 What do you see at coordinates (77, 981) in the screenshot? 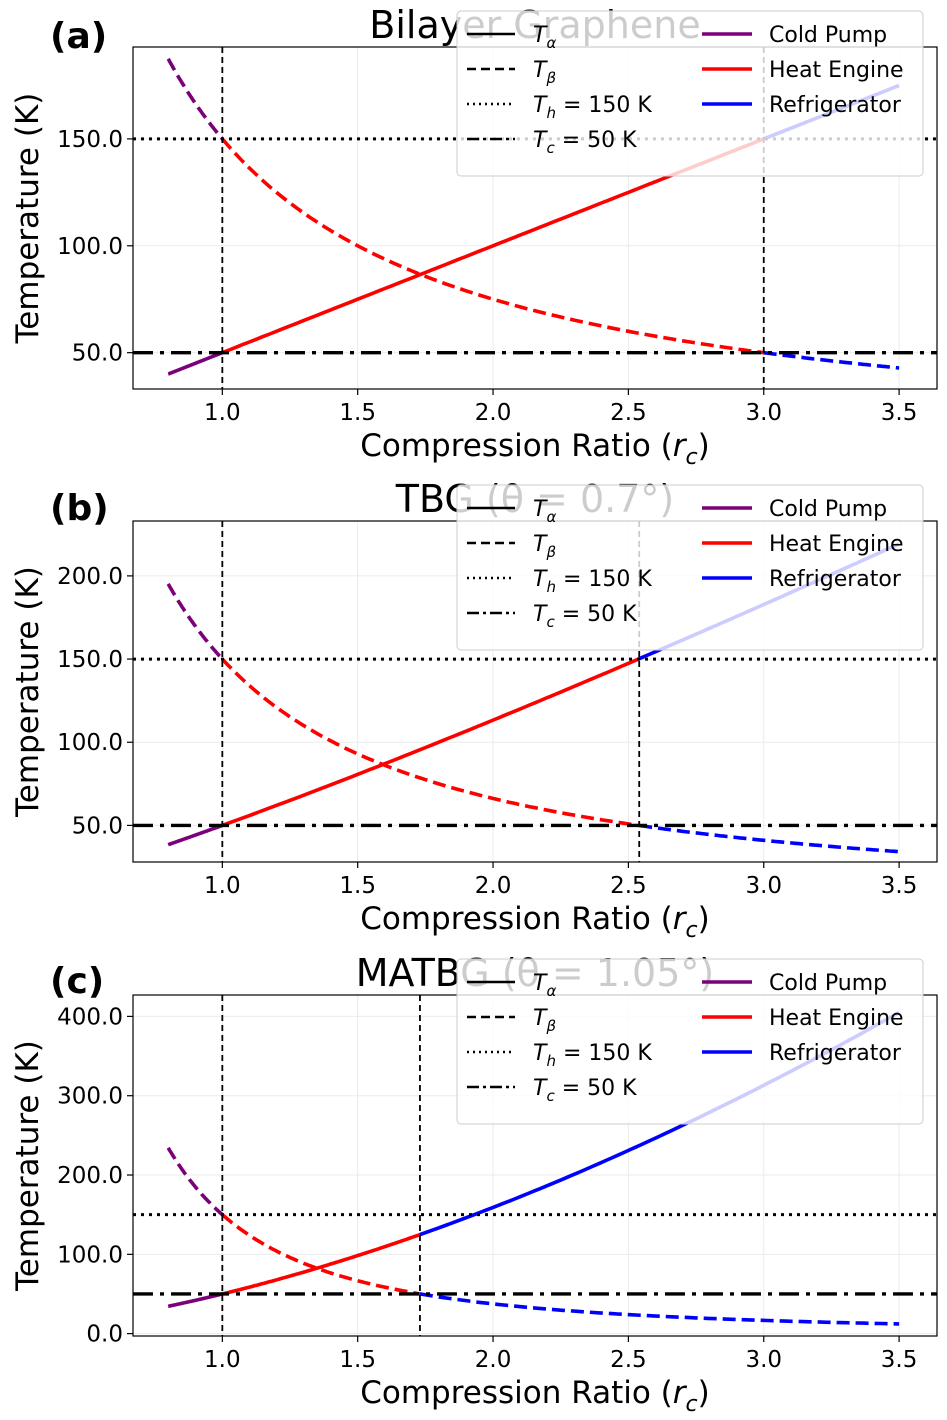
I see `panel-label: (c)` at bounding box center [77, 981].